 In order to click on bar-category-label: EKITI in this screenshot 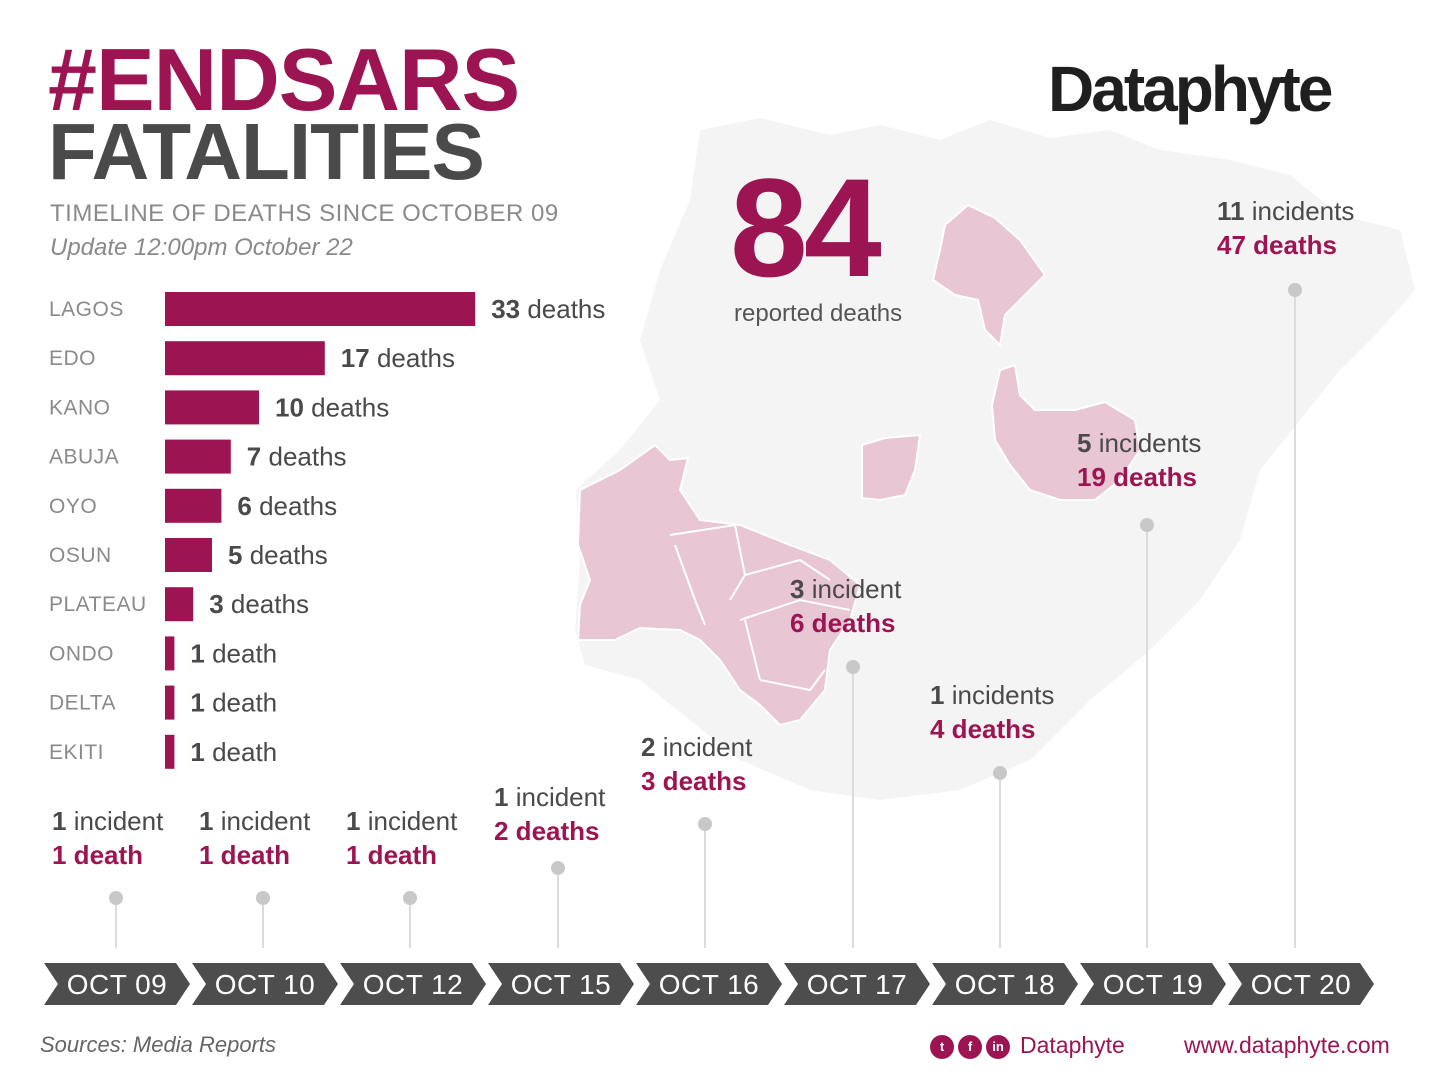, I will do `click(76, 752)`.